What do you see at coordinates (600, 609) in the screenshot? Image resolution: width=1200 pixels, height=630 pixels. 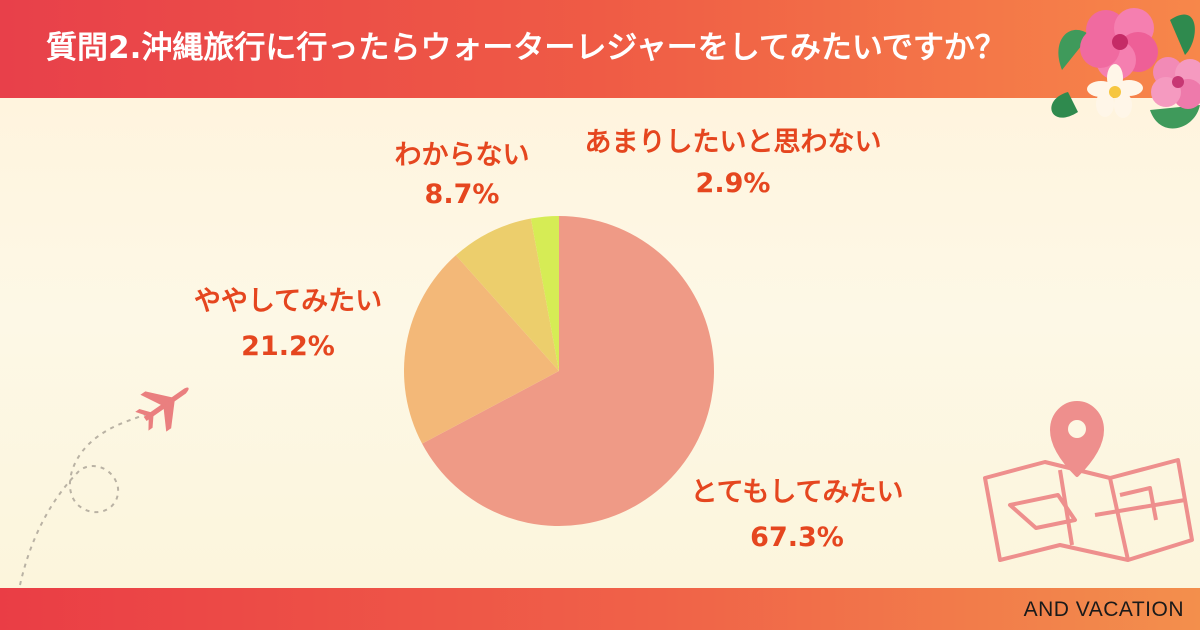 I see `footer-bar: AND VACATION` at bounding box center [600, 609].